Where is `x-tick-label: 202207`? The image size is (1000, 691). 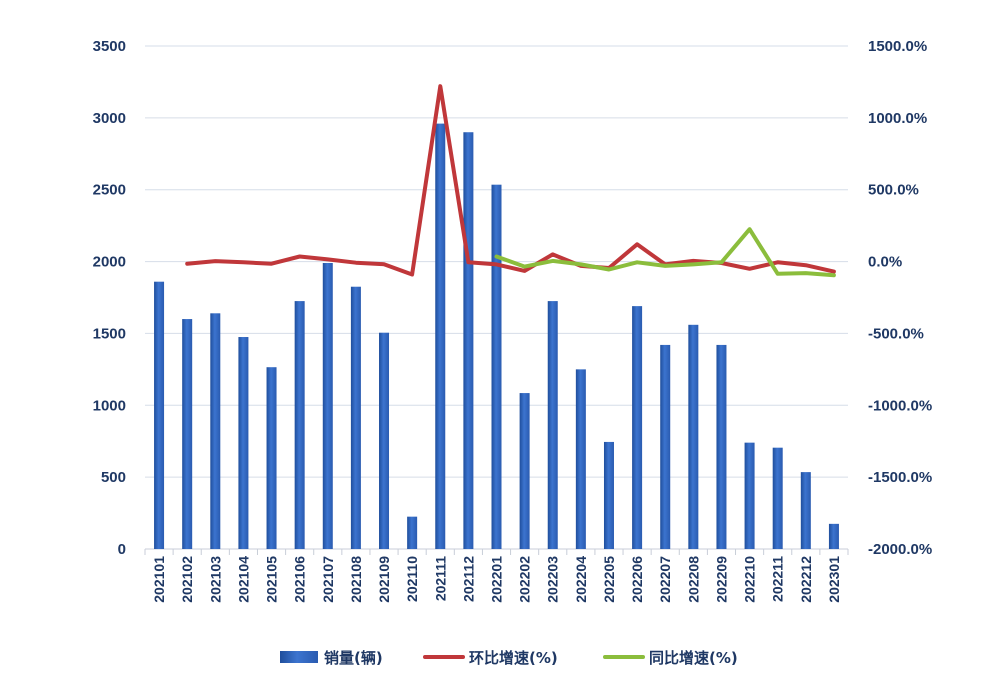 x-tick-label: 202207 is located at coordinates (665, 579).